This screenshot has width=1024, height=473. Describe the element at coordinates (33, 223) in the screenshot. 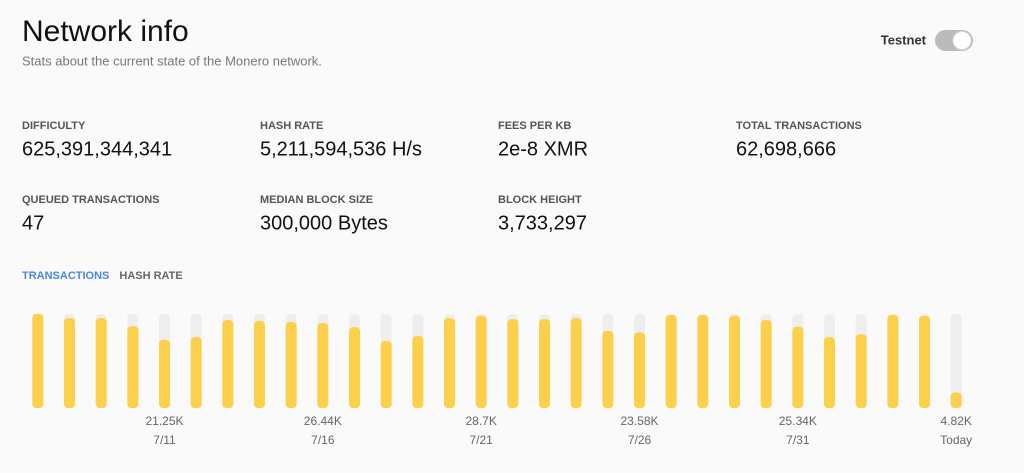

I see `stat-value: 47` at that location.